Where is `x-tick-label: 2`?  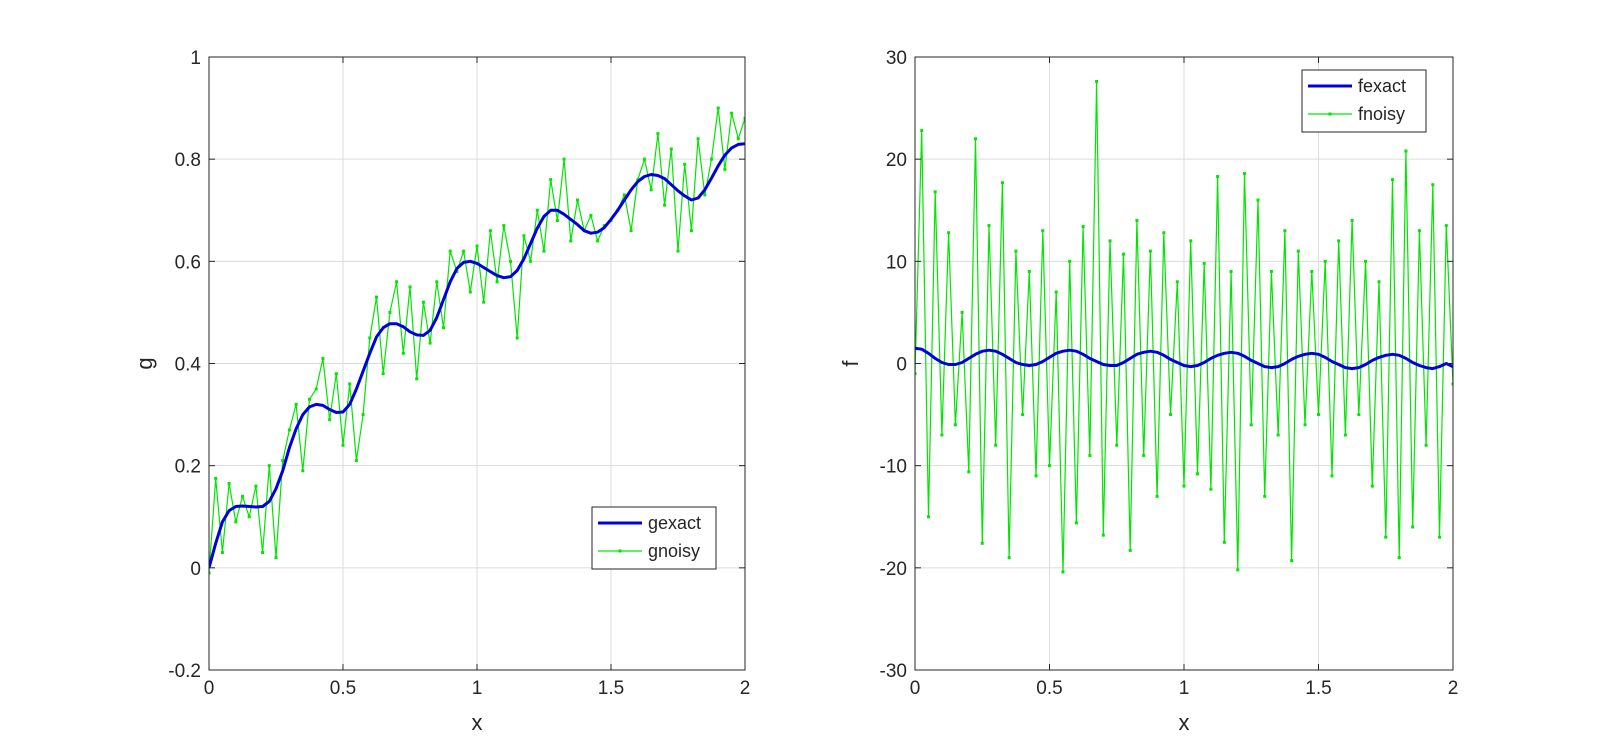
x-tick-label: 2 is located at coordinates (745, 688).